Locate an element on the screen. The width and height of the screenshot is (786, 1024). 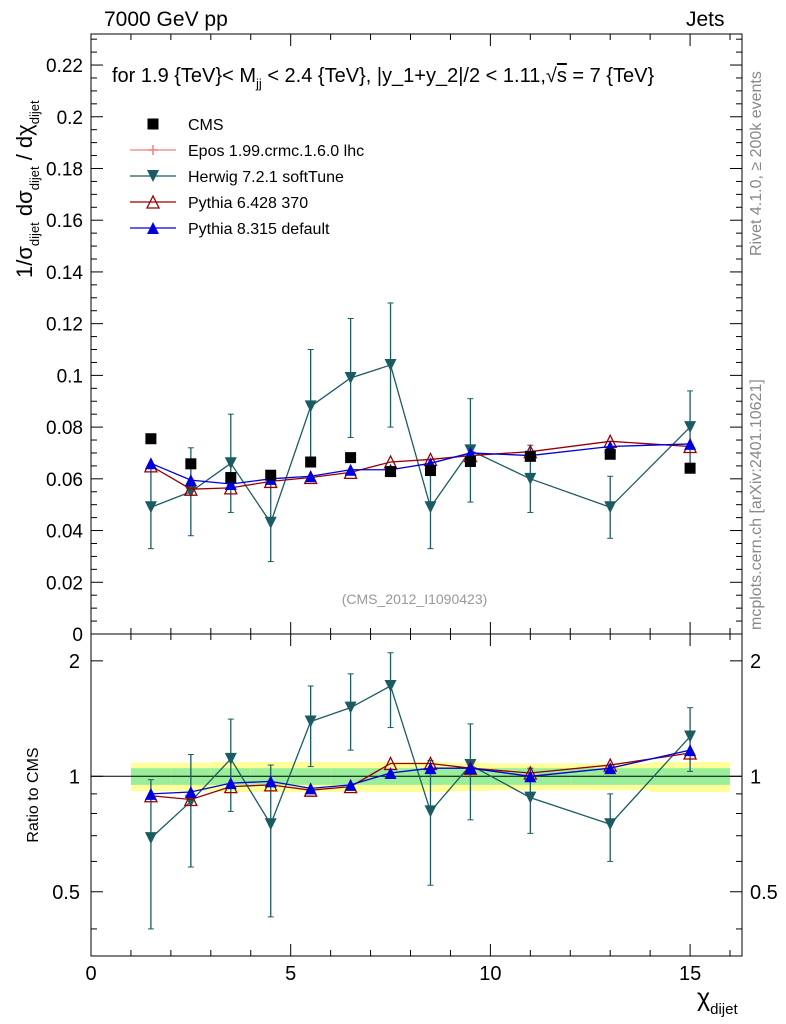
y-tick-label-main: 0.16 is located at coordinates (64, 221).